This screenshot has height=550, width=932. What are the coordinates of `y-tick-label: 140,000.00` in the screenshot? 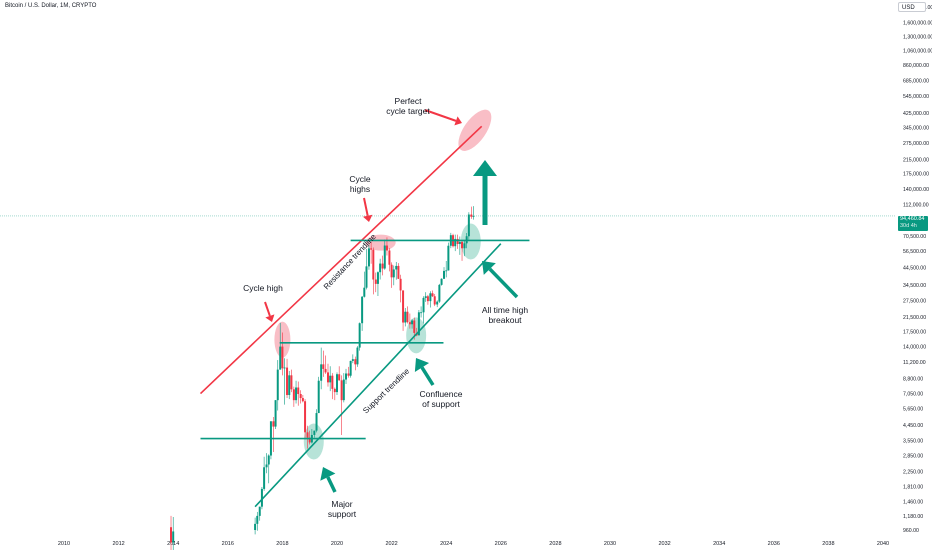 It's located at (916, 190).